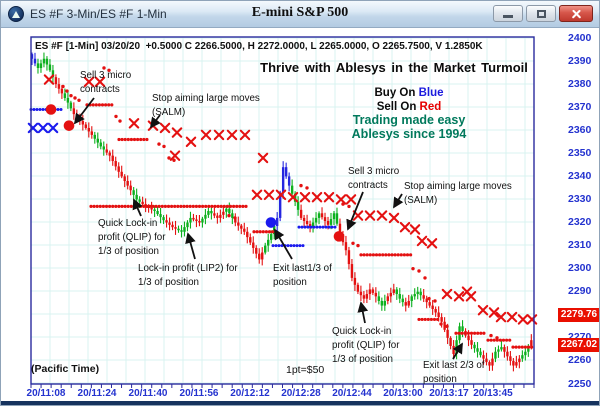 The width and height of the screenshot is (600, 406). I want to click on y-axis-label: 2310, so click(580, 245).